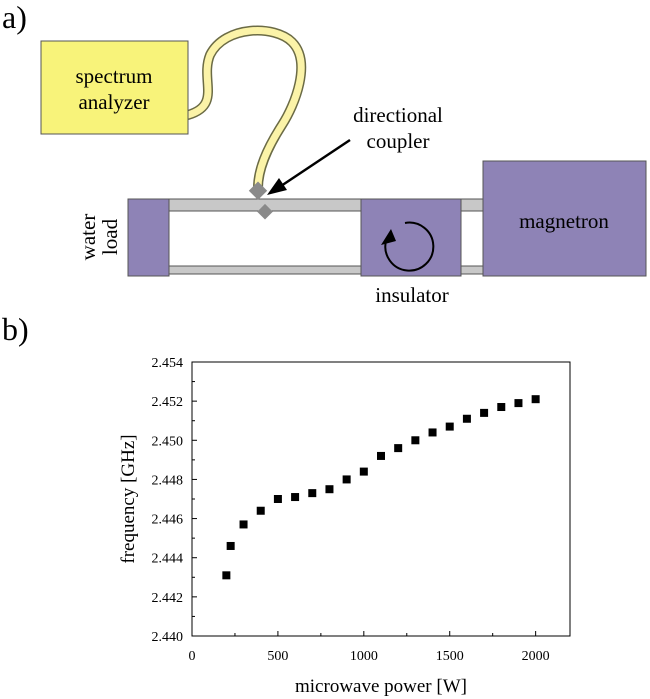  What do you see at coordinates (168, 402) in the screenshot?
I see `y-tick-label: 2.452` at bounding box center [168, 402].